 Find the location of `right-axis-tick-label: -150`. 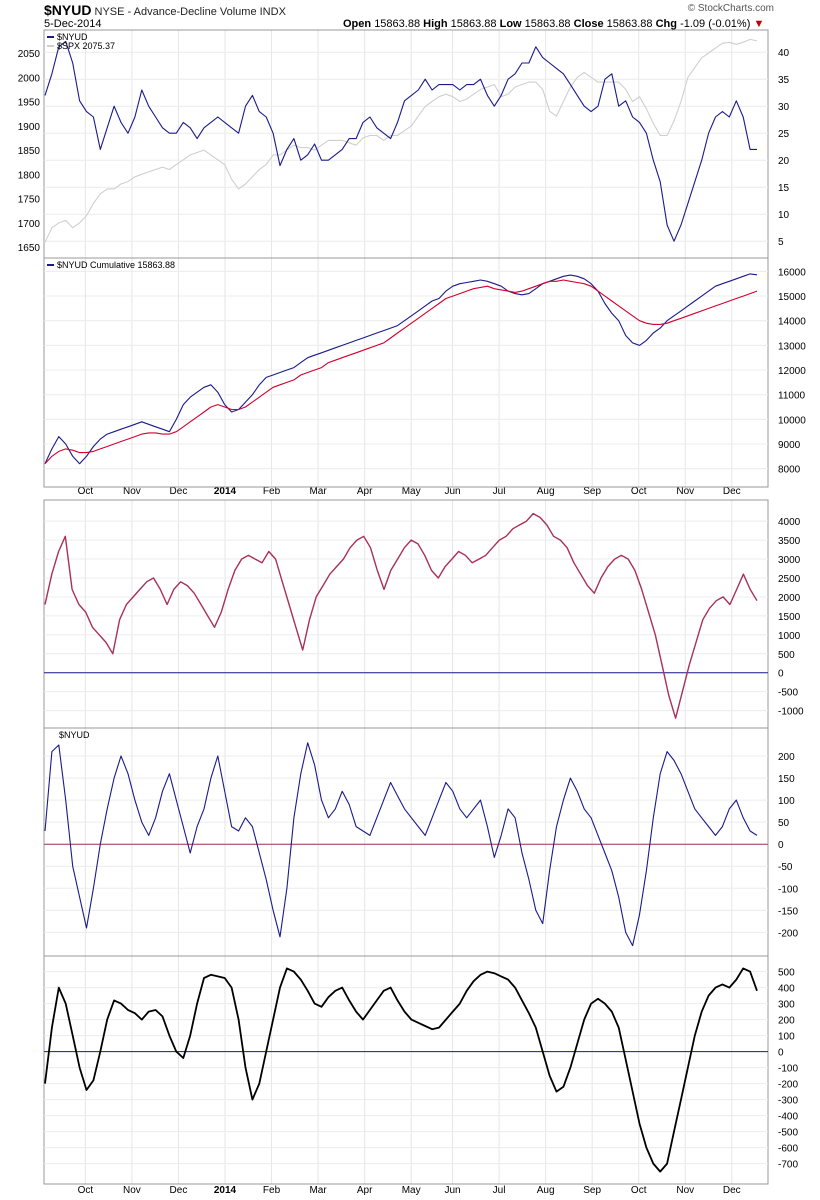

right-axis-tick-label: -150 is located at coordinates (788, 911).